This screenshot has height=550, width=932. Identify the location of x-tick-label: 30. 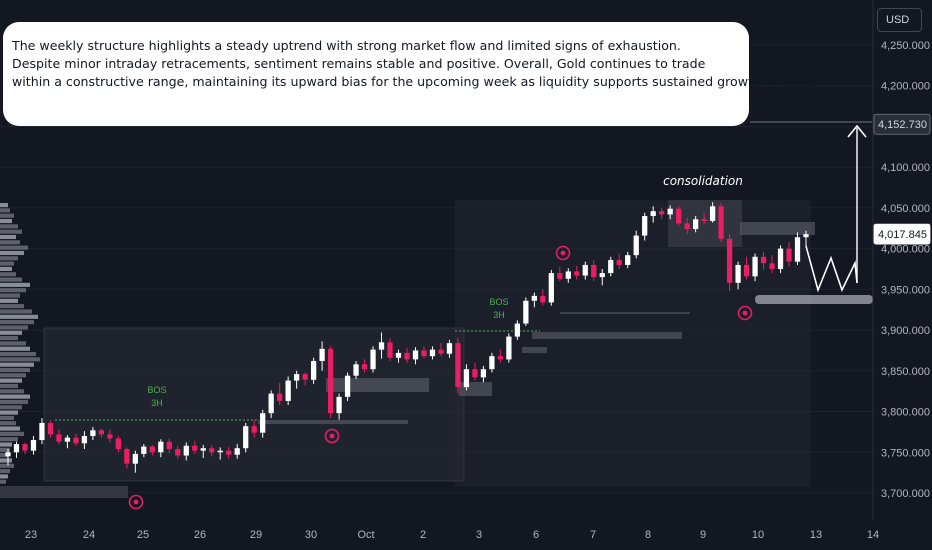
(311, 535).